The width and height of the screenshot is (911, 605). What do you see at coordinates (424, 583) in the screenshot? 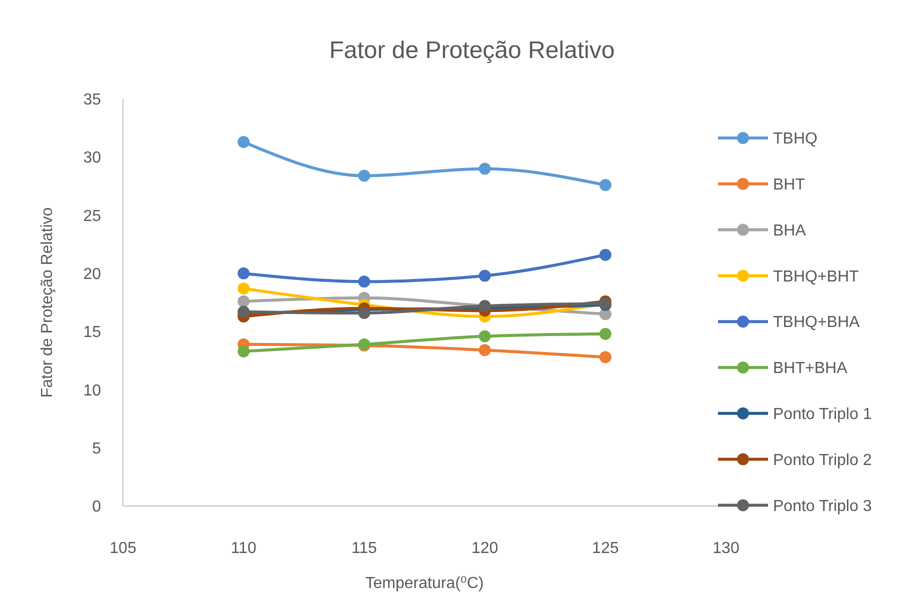
I see `x-axis-title: Temperatura(⁰C)` at bounding box center [424, 583].